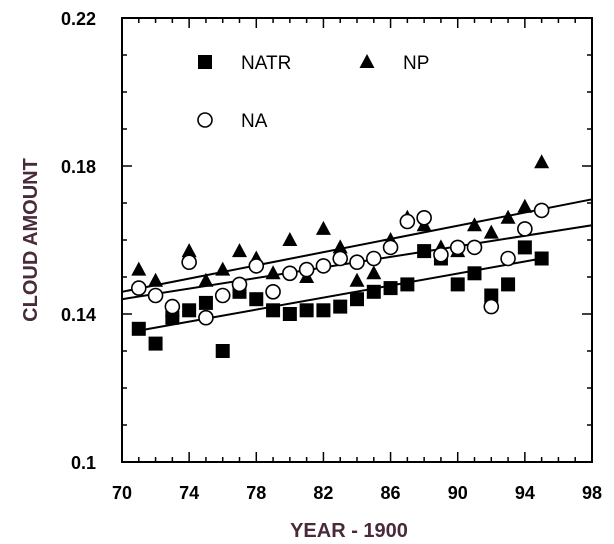 The height and width of the screenshot is (544, 614). I want to click on y-tick-label: 0.18, so click(78, 167).